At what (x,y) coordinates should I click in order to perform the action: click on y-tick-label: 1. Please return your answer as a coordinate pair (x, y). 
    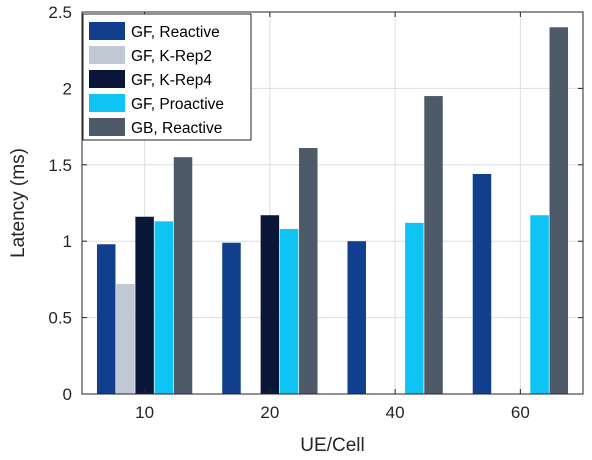
    Looking at the image, I should click on (67, 241).